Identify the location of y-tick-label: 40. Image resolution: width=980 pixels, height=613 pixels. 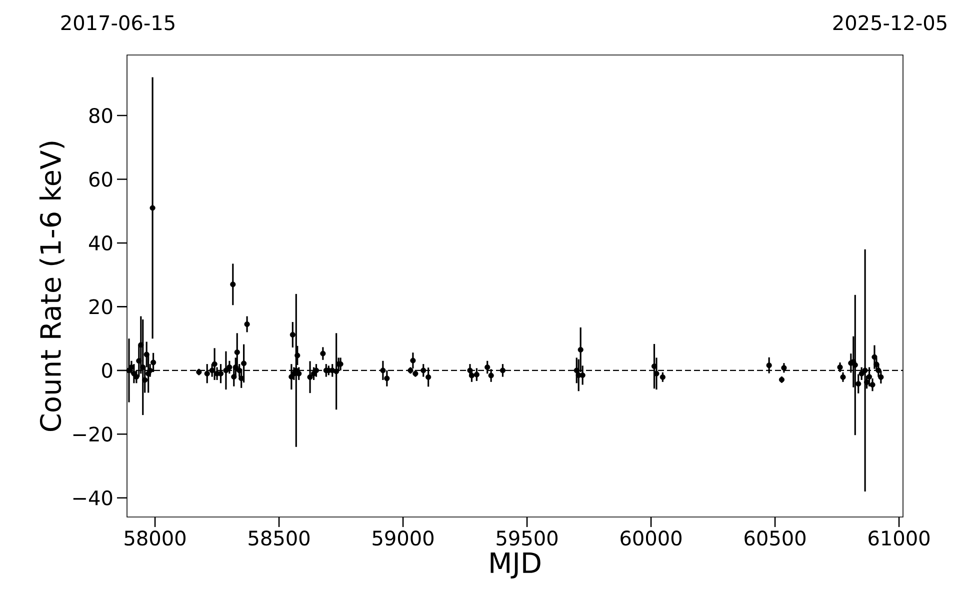
(100, 243).